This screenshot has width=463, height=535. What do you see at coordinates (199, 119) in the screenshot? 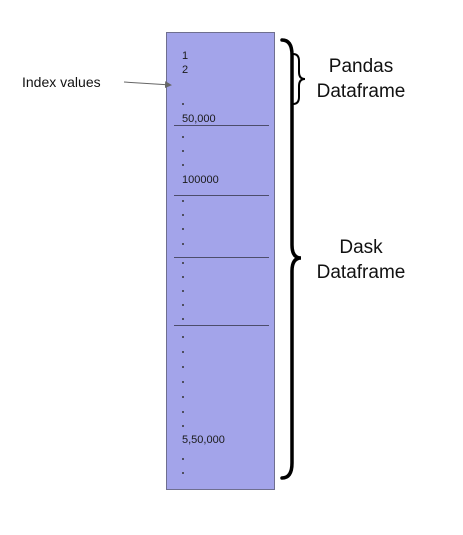
I see `index-value-50000: 50,000` at bounding box center [199, 119].